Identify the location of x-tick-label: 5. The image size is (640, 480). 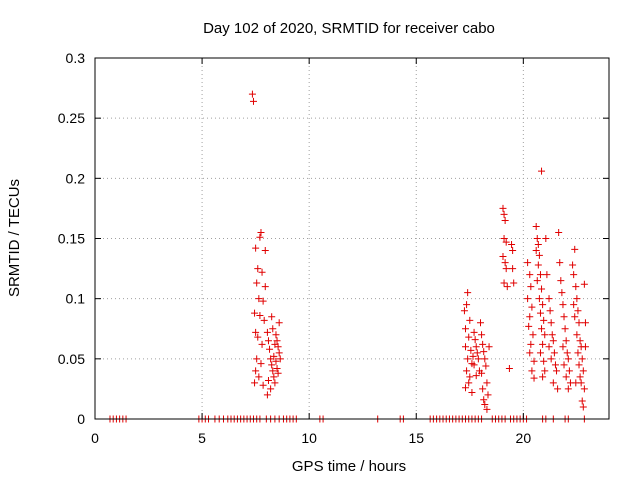
(202, 438).